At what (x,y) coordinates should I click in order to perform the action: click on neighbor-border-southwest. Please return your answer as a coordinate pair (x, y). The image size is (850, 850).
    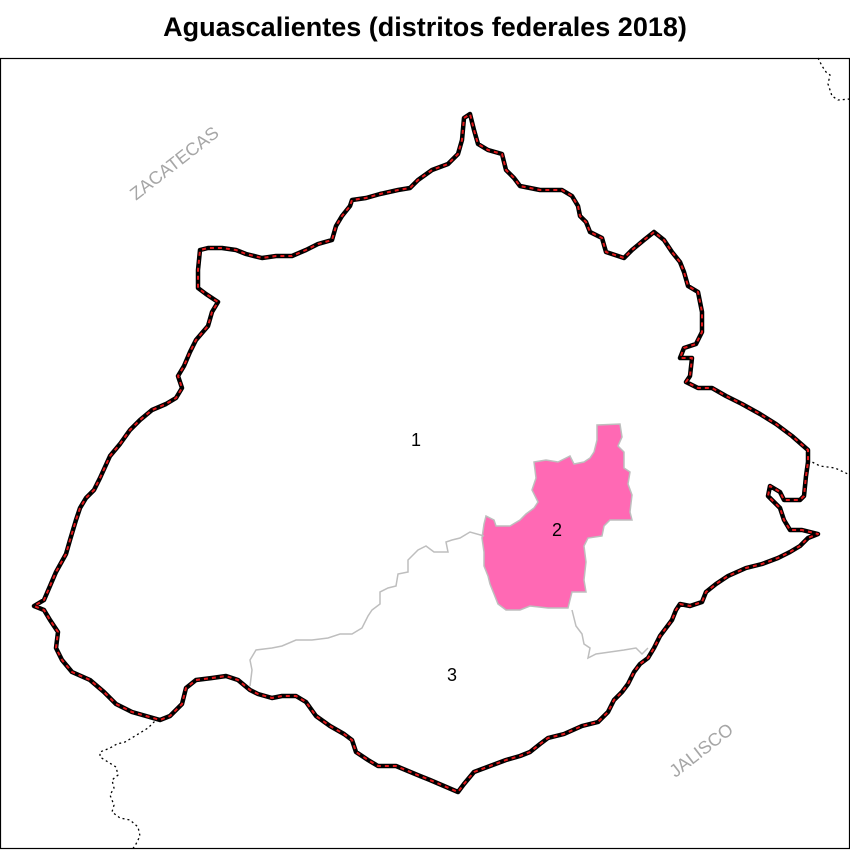
    Looking at the image, I should click on (129, 783).